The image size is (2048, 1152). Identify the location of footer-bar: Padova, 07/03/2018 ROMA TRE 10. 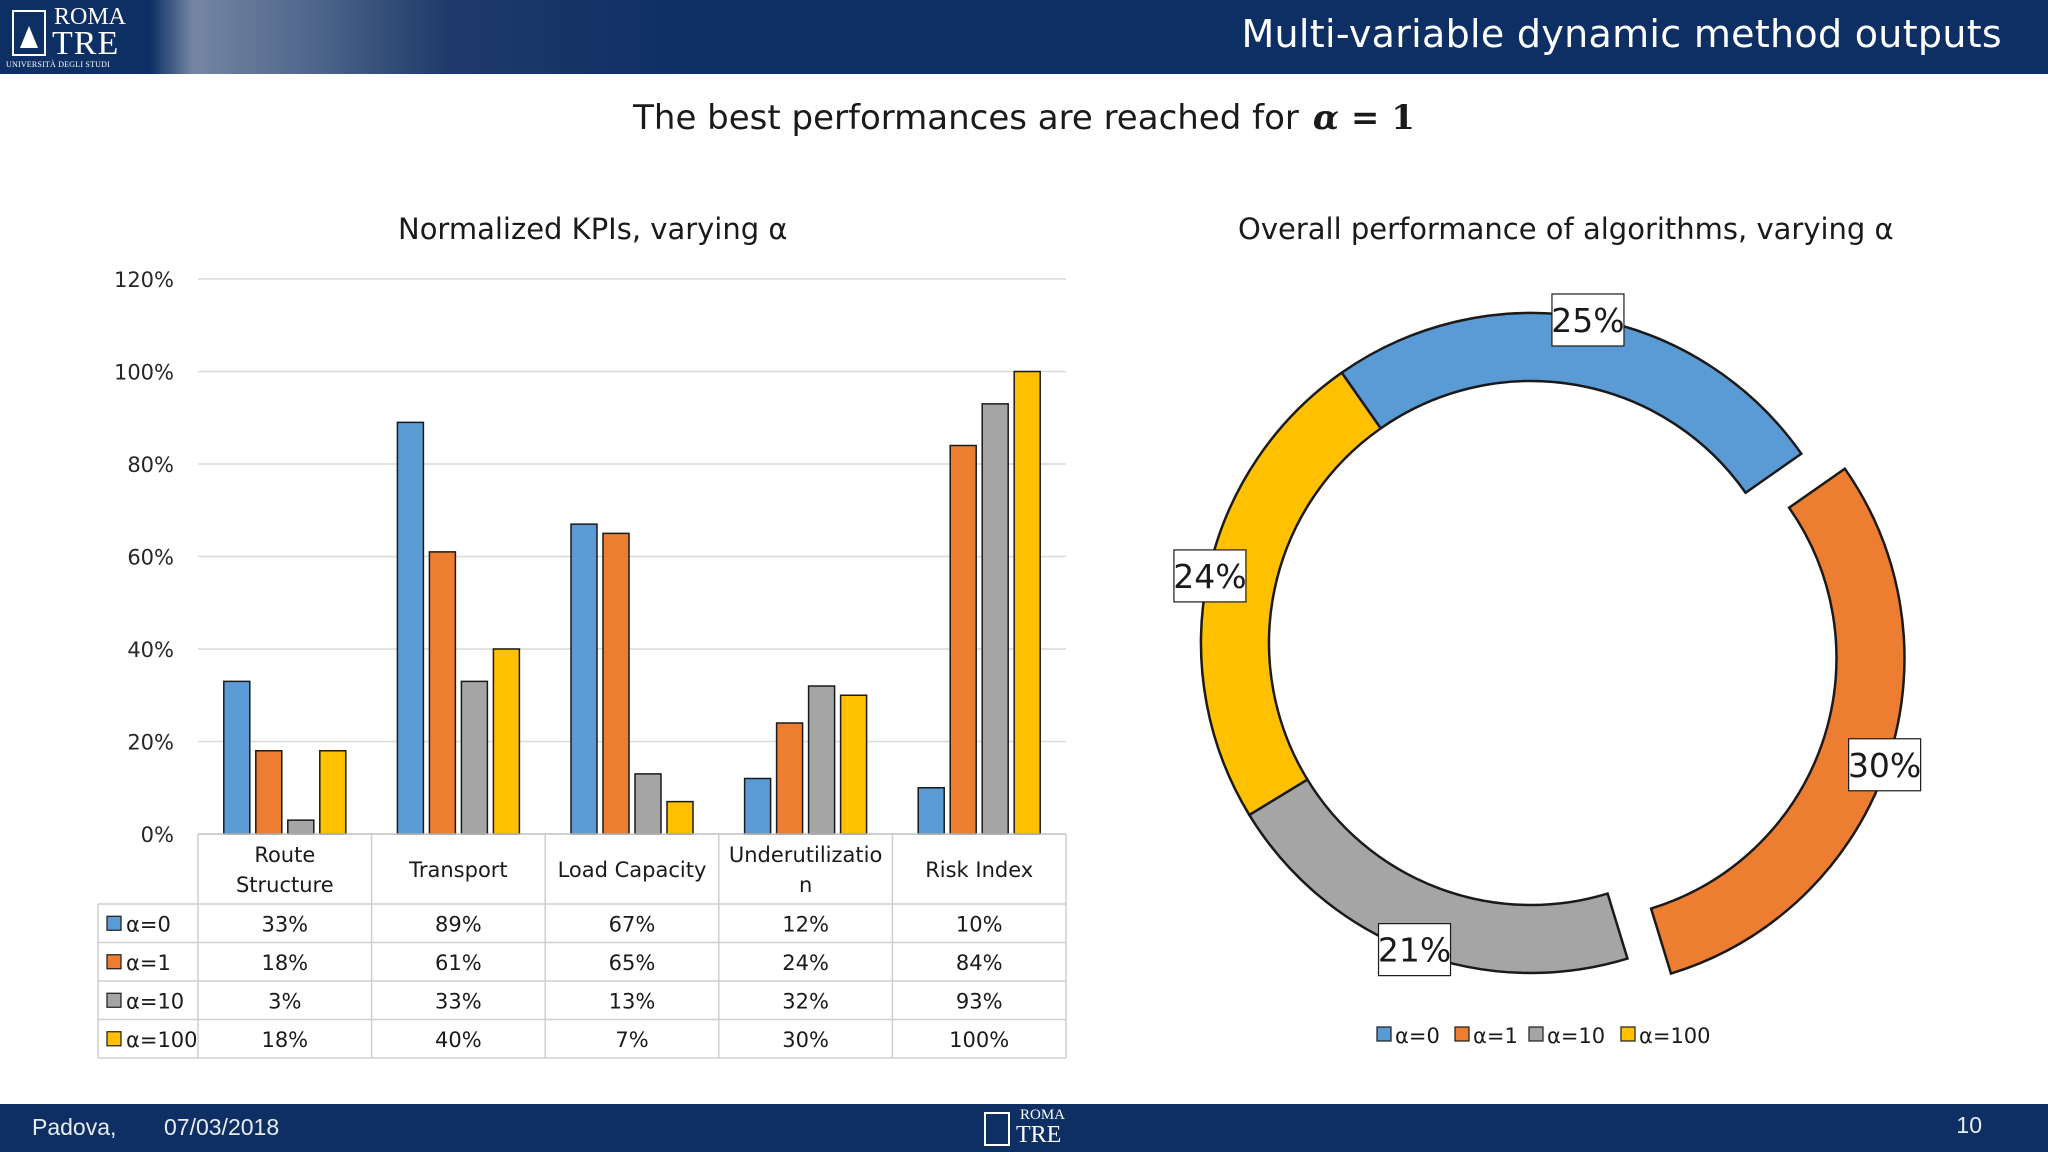
(1024, 1128).